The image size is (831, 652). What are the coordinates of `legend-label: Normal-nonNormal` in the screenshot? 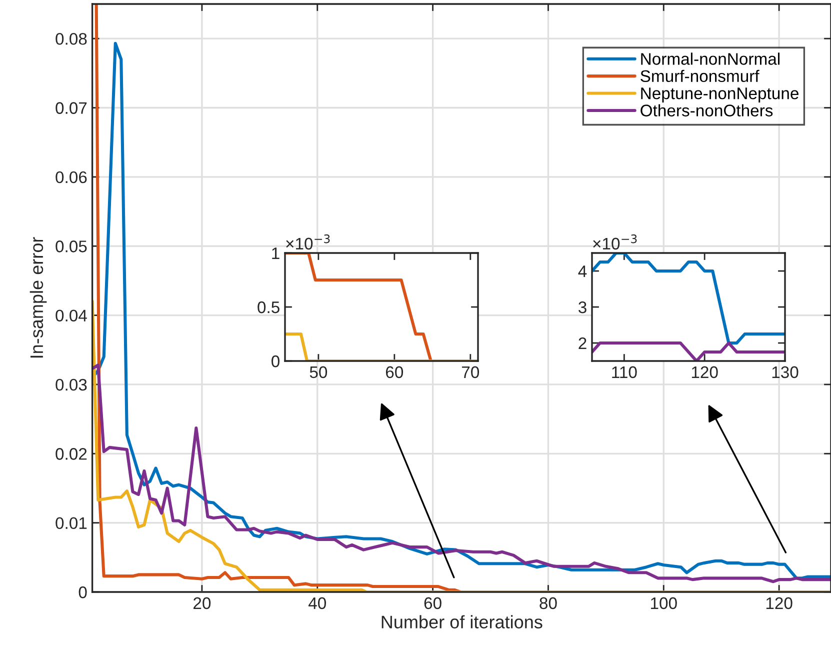 It's located at (710, 58).